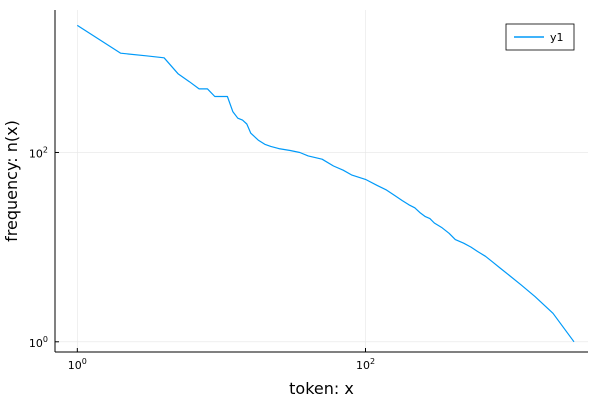  I want to click on y-axis-label: frequency: n(x), so click(11, 181).